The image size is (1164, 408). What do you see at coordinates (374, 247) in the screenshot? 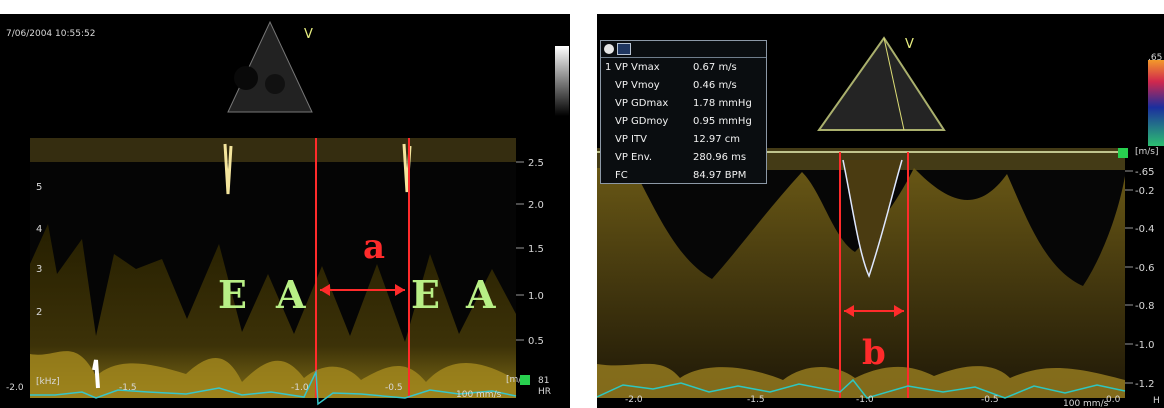
I see `left-interval-label: a` at bounding box center [374, 247].